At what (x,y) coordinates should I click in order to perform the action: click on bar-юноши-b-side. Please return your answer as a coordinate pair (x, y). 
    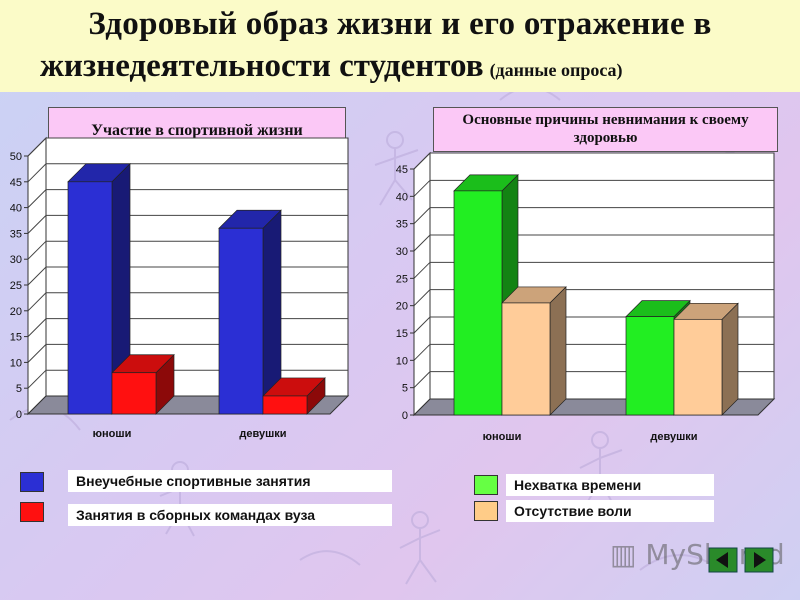
    Looking at the image, I should click on (558, 351).